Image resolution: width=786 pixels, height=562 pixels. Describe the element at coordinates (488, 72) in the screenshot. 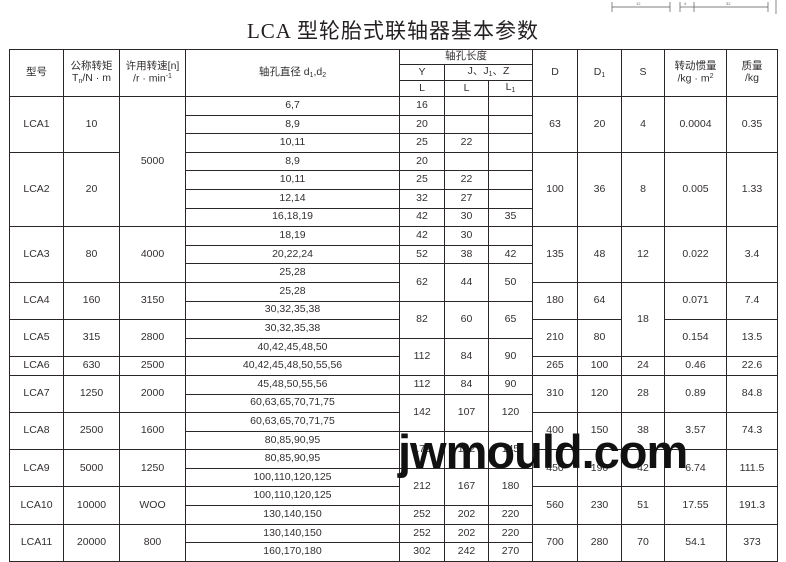

I see `col-header-type-JJ1Z: J、J1、Z` at that location.